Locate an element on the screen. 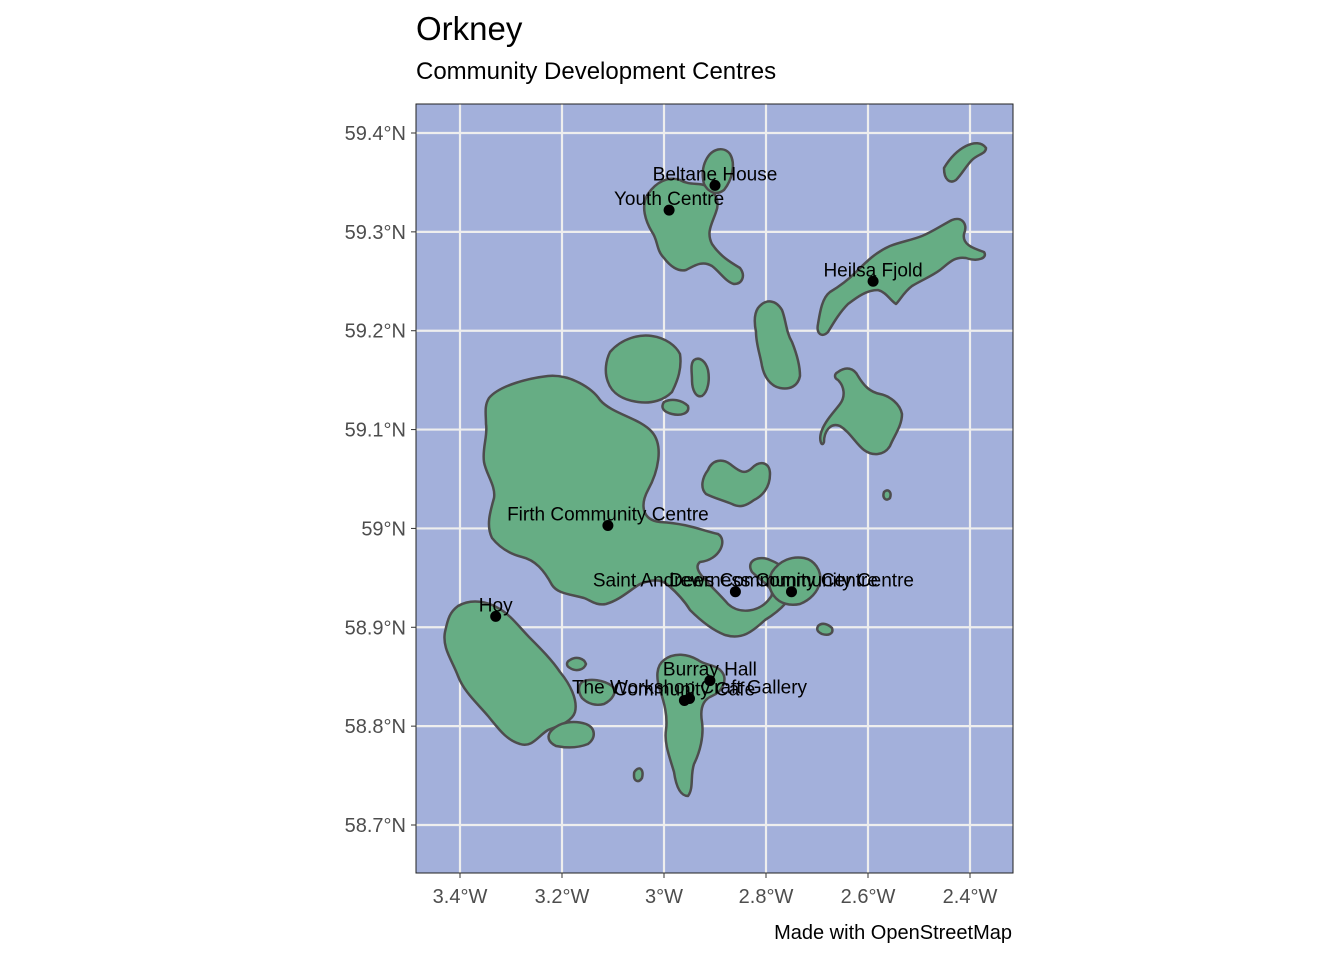  y-tick-label: 59.4°N is located at coordinates (375, 134).